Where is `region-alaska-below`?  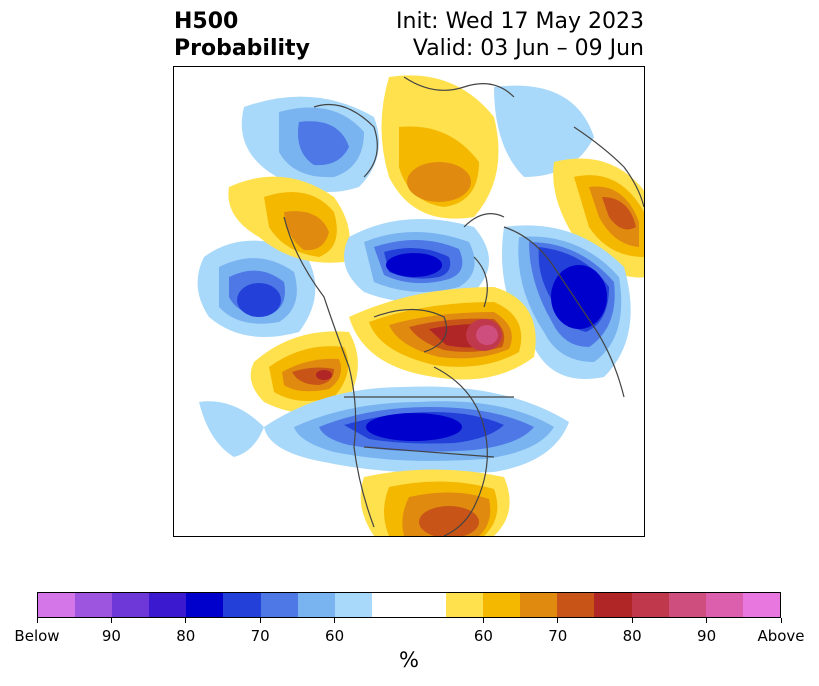 region-alaska-below is located at coordinates (310, 144).